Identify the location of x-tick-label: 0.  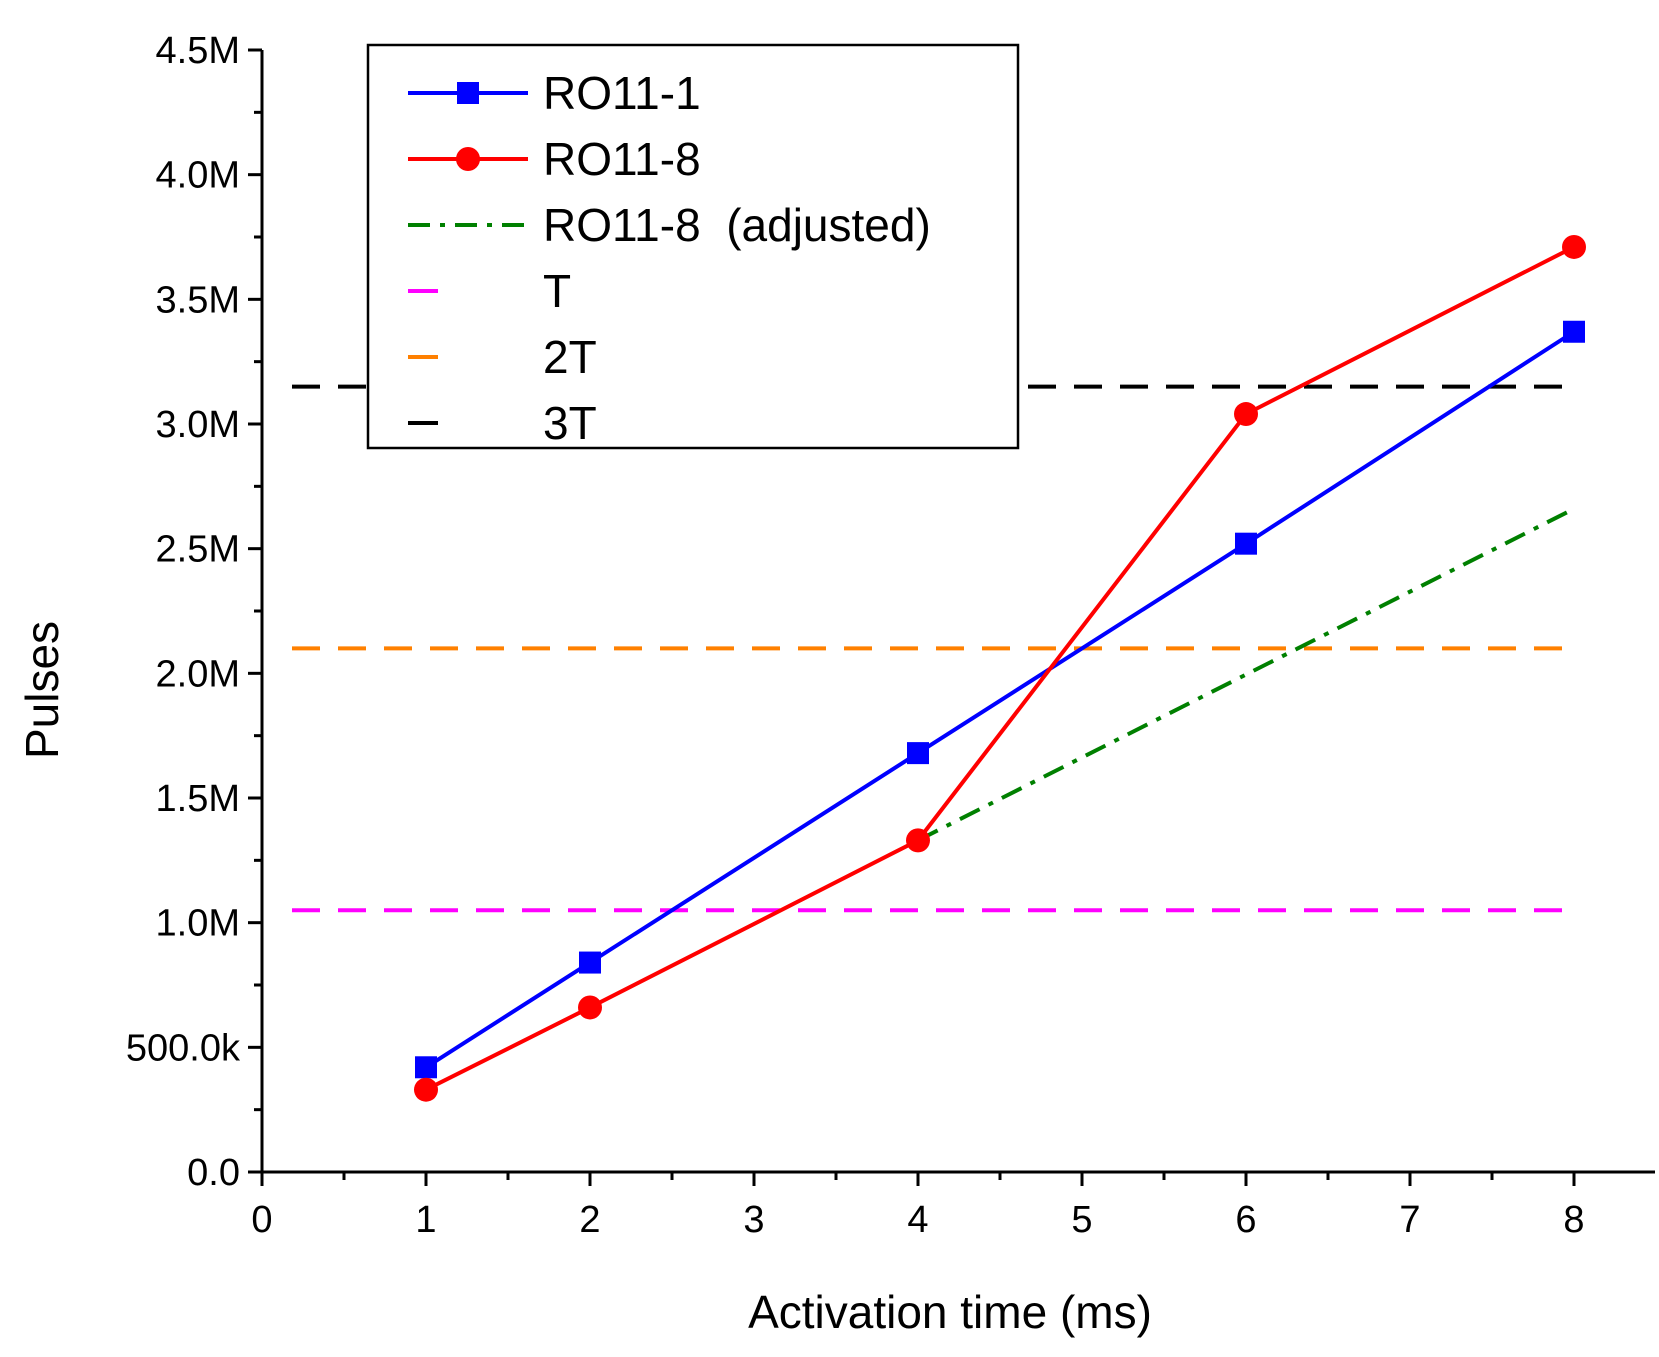
(261, 1220).